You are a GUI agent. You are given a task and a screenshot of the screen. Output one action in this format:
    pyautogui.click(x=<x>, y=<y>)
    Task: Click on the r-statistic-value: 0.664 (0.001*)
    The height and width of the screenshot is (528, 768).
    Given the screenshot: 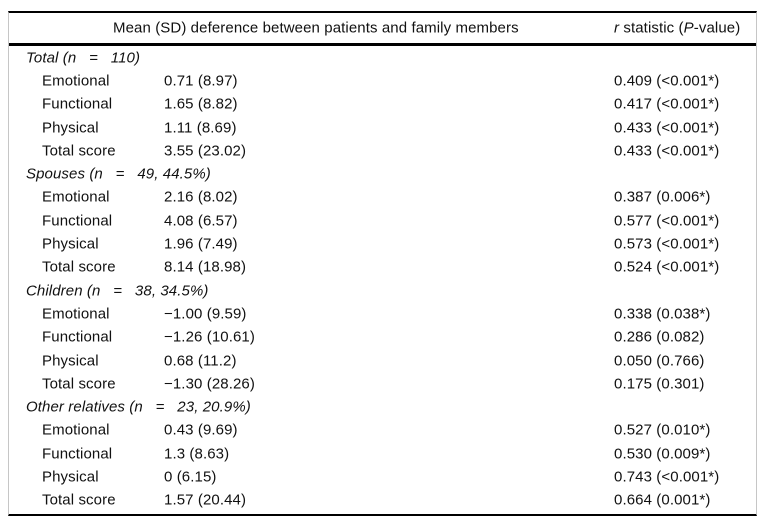 What is the action you would take?
    pyautogui.click(x=662, y=500)
    